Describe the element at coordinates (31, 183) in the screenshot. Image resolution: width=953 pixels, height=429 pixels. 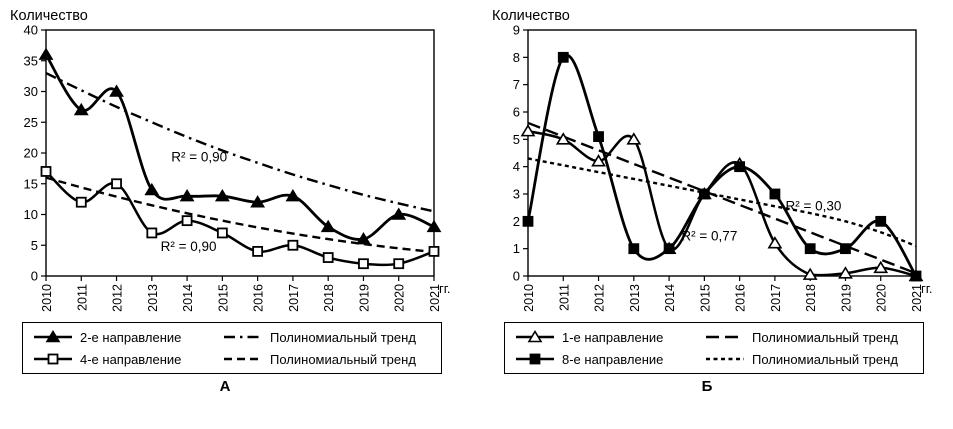
I see `y-tick-label: 15` at that location.